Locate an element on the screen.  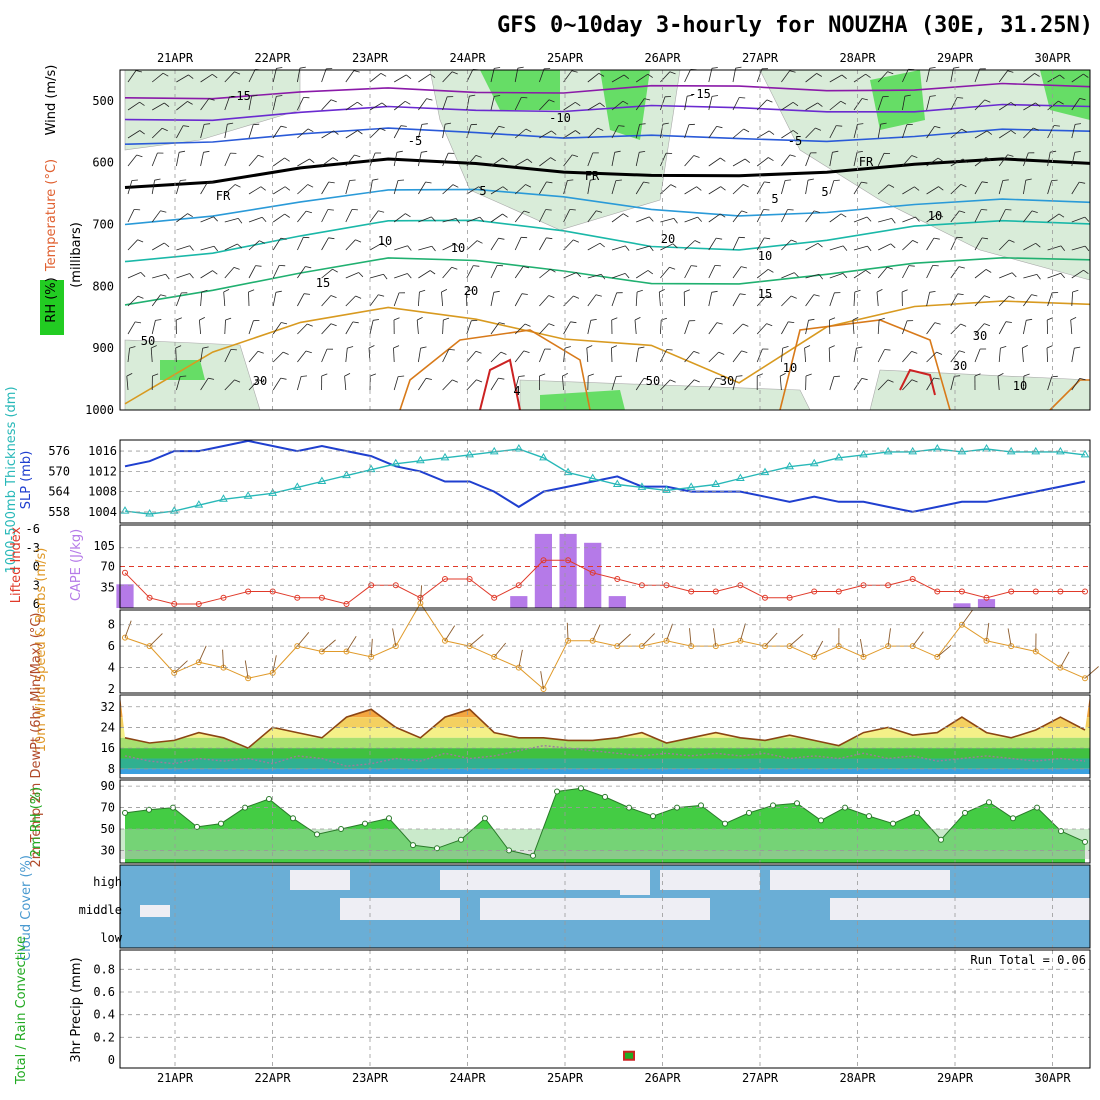
y-tick: 700 is located at coordinates (103, 225).